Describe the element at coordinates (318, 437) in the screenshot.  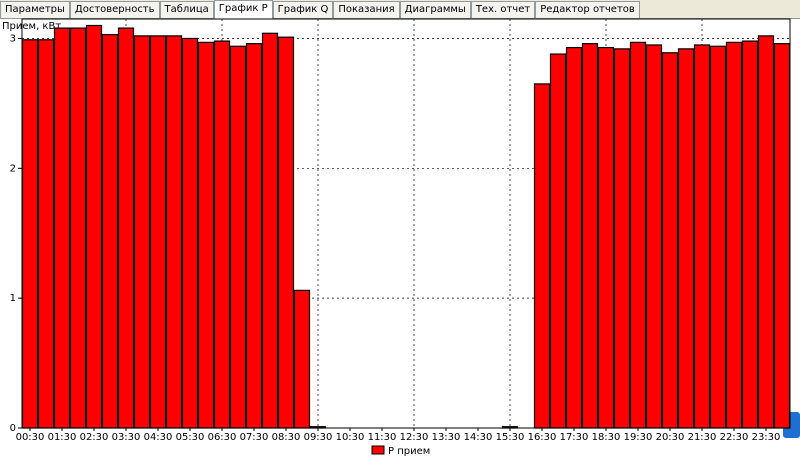
I see `x-tick-label: 09:30` at that location.